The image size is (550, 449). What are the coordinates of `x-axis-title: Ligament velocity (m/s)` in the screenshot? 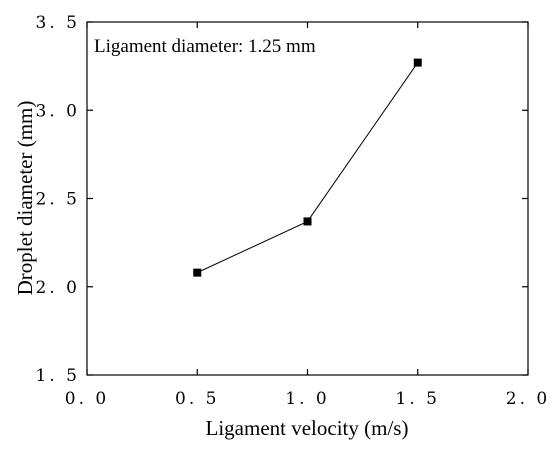 It's located at (307, 428).